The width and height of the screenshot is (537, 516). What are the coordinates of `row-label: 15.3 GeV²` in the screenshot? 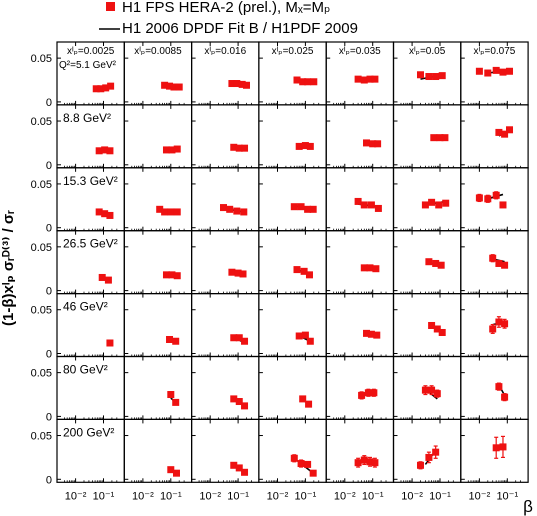 It's located at (90, 181).